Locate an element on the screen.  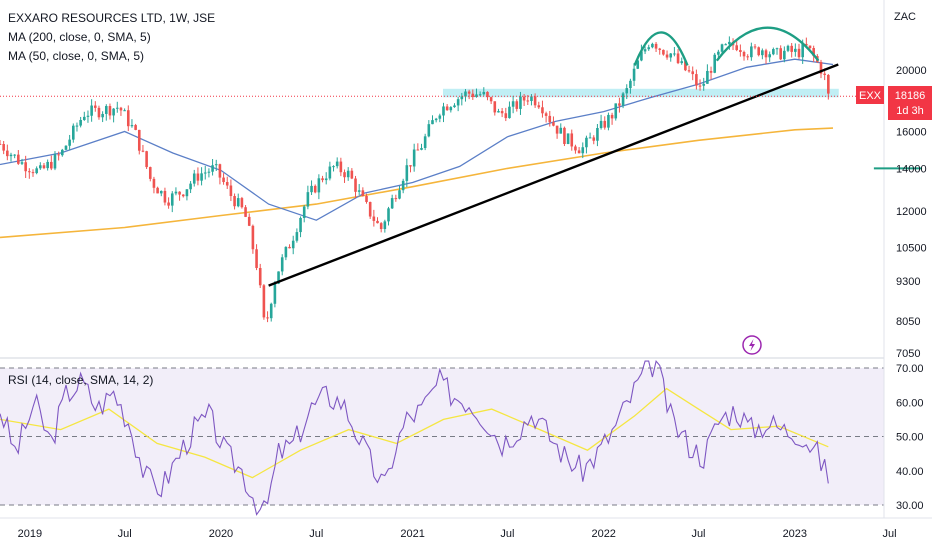
ma50-legend: MA (50, close, 0, SMA, 5) is located at coordinates (76, 56).